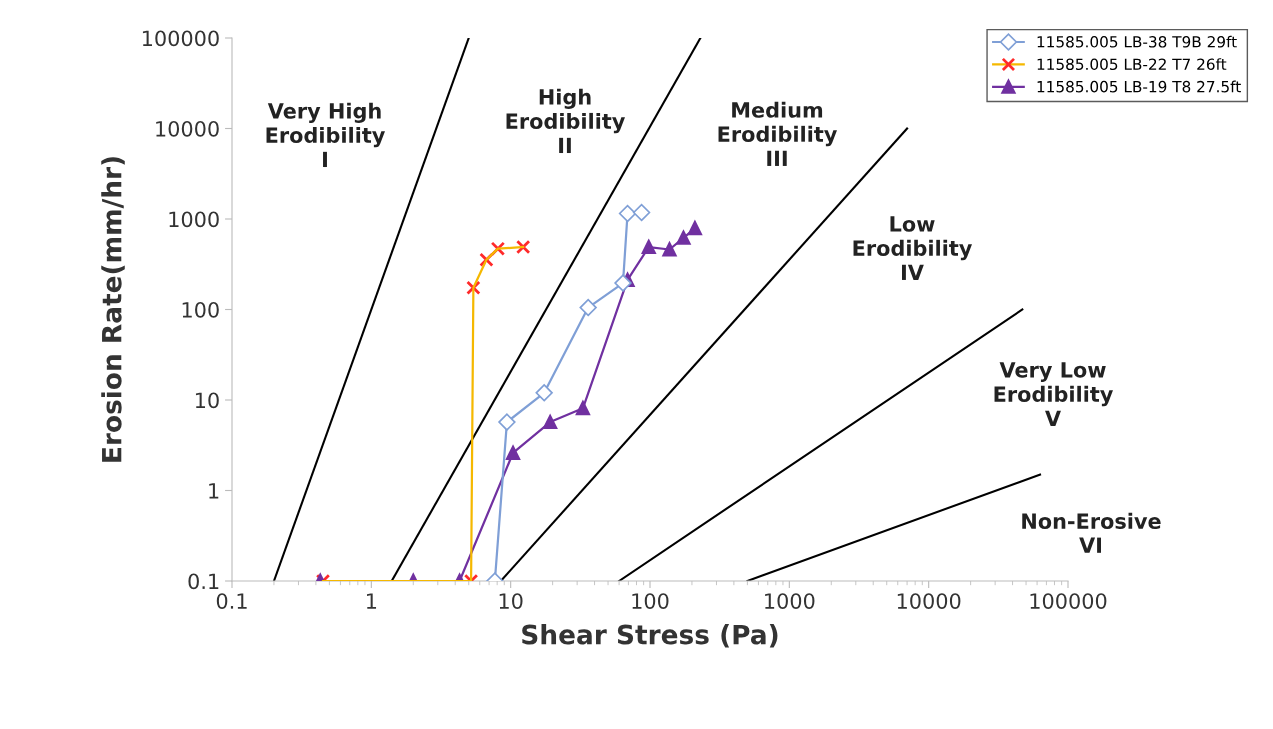  Describe the element at coordinates (511, 601) in the screenshot. I see `x-tick-label: 10` at that location.